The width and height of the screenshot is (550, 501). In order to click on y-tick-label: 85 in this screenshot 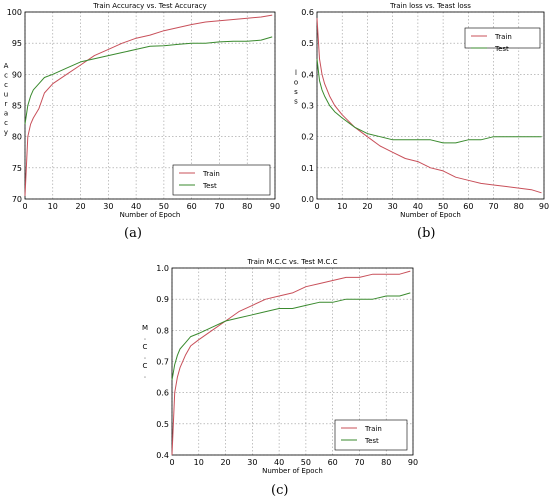, I will do `click(17, 106)`.